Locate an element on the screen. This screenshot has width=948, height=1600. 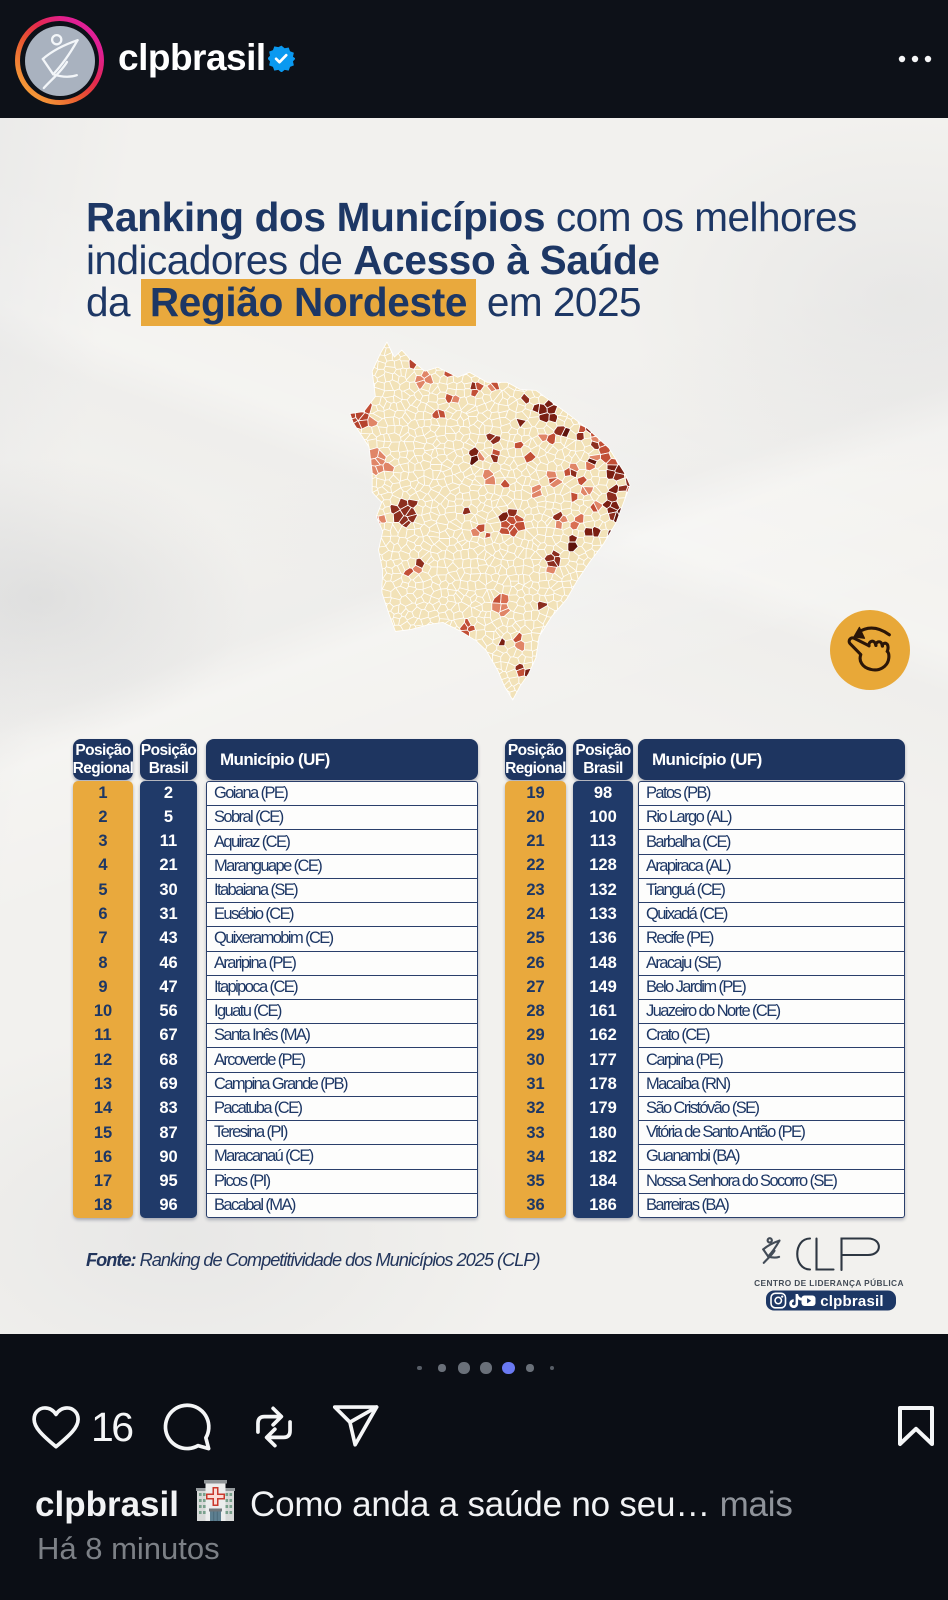
svg-text: CENTRO DE LIDERANÇA PÚBLICA is located at coordinates (829, 1282).